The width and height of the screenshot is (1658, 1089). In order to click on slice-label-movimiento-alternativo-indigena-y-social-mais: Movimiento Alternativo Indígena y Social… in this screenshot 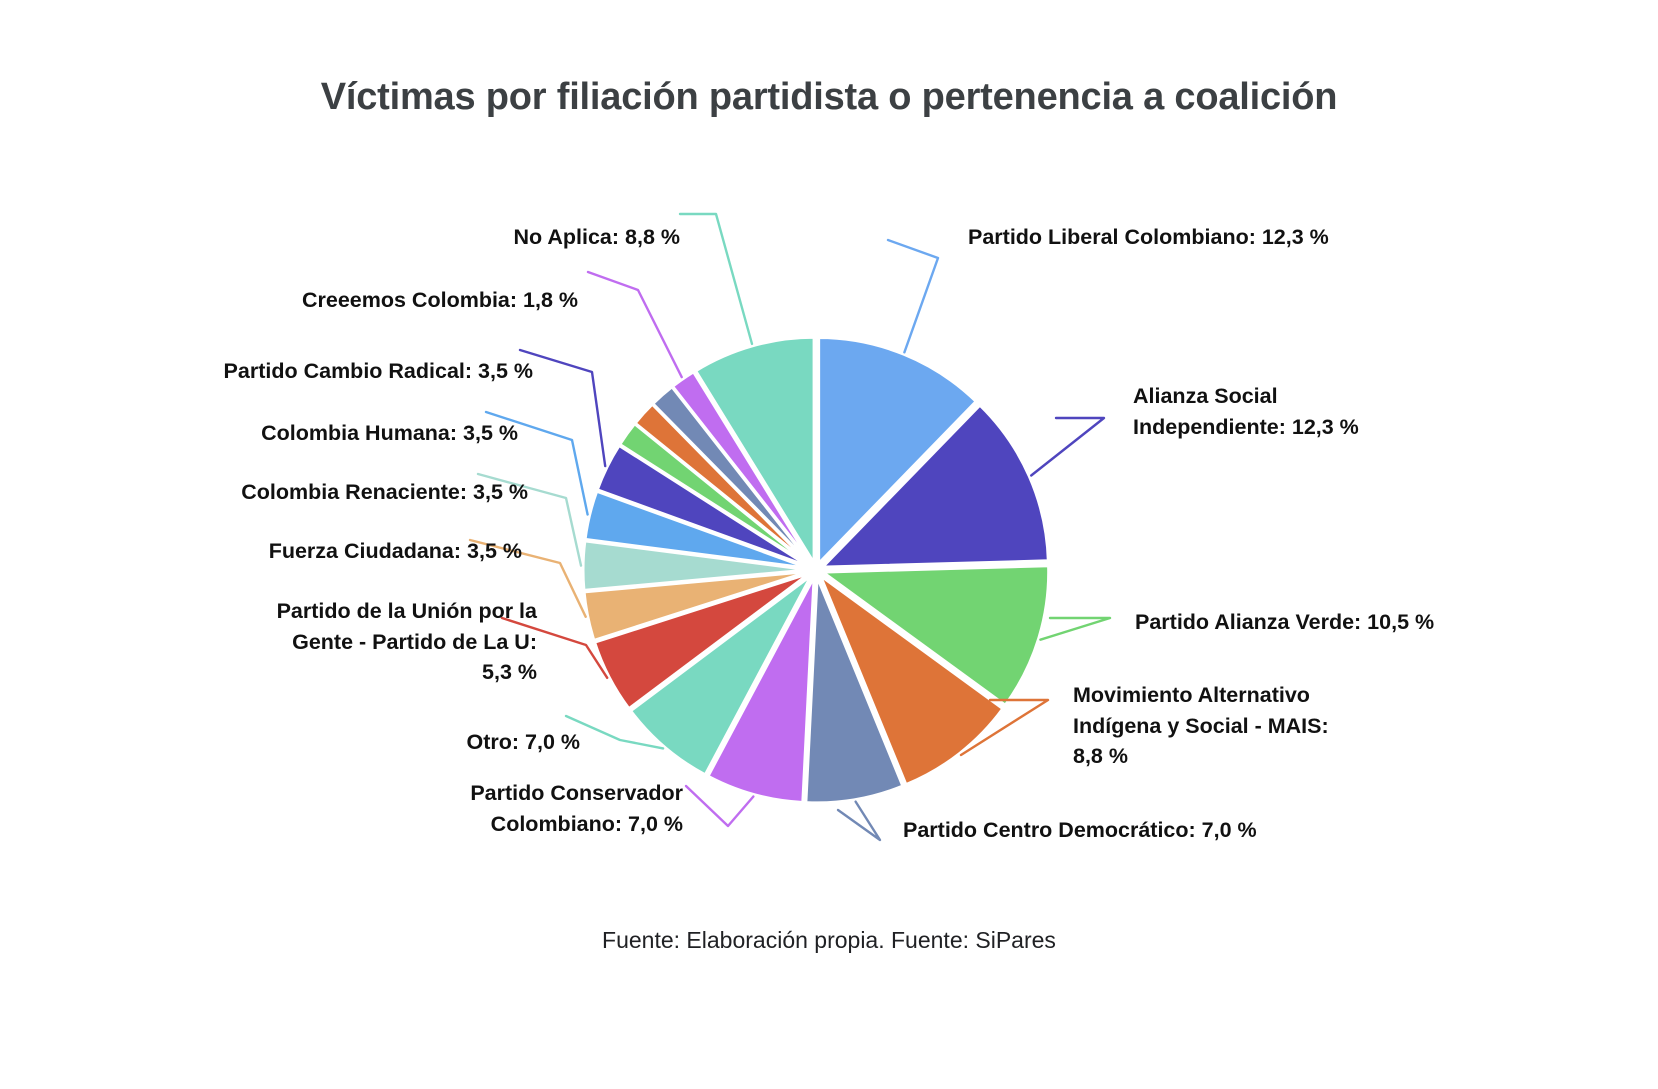, I will do `click(1201, 726)`.